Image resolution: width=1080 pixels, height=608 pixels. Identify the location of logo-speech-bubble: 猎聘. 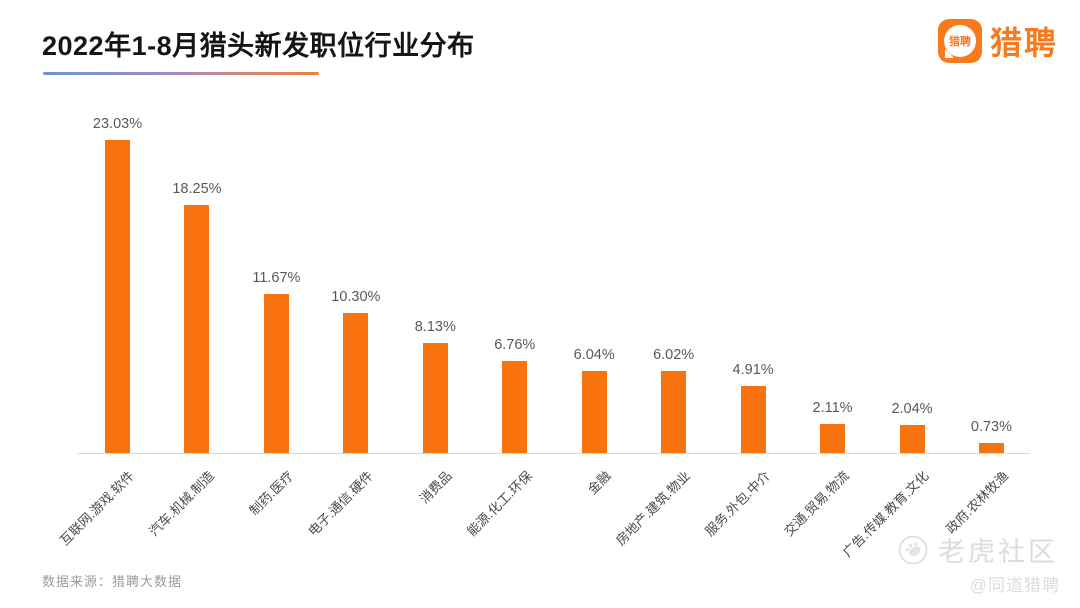
(959, 41).